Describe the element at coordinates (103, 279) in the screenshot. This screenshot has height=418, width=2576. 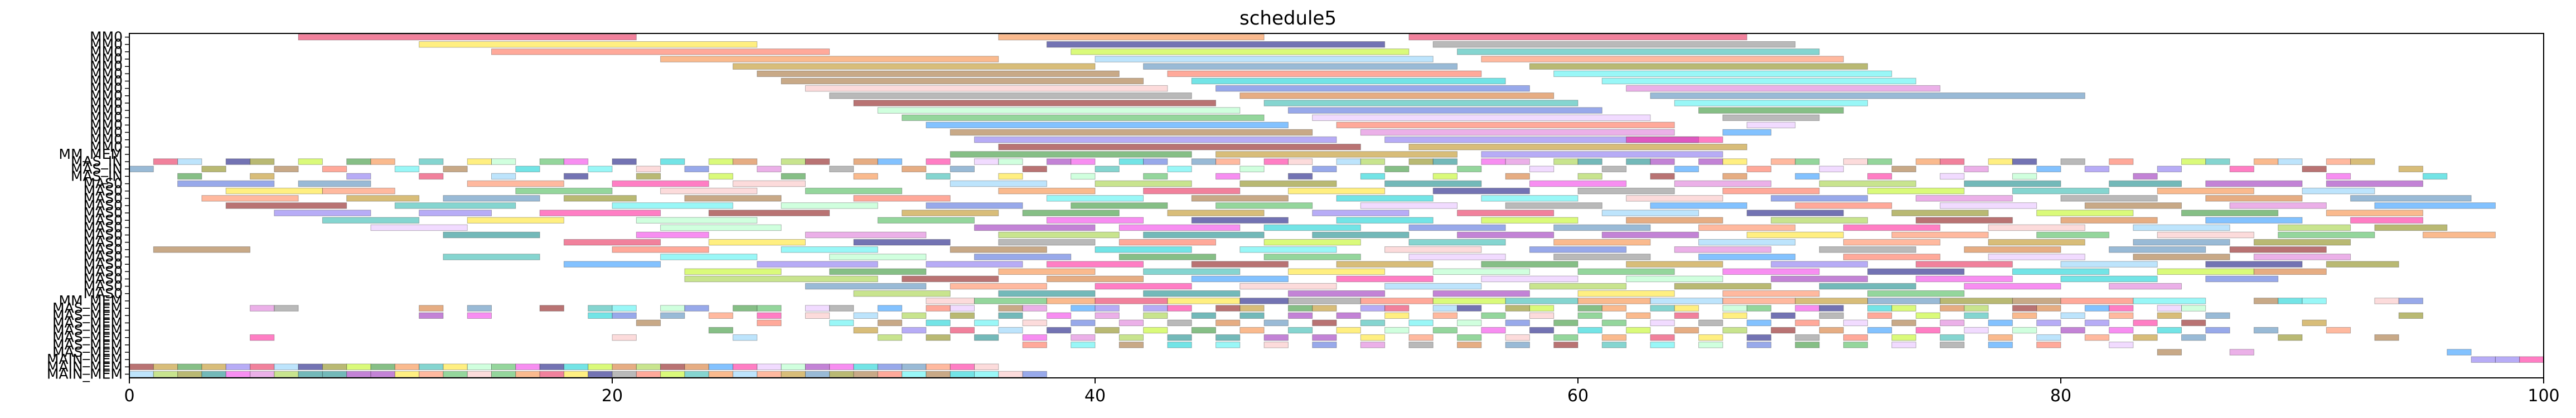
I see `y-tick-label: MAS0` at that location.